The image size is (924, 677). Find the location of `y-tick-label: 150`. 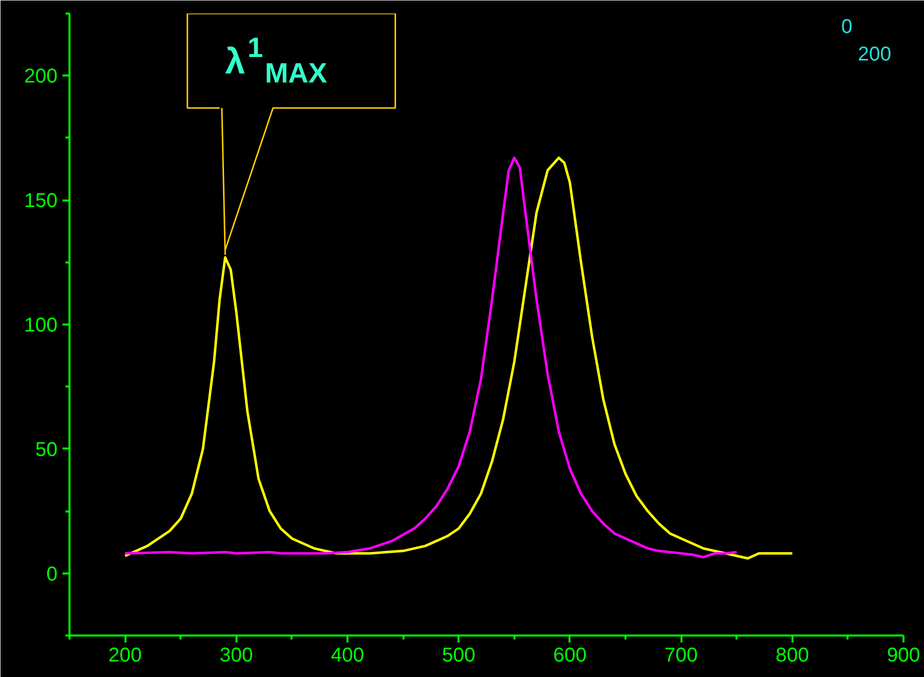

y-tick-label: 150 is located at coordinates (41, 201).